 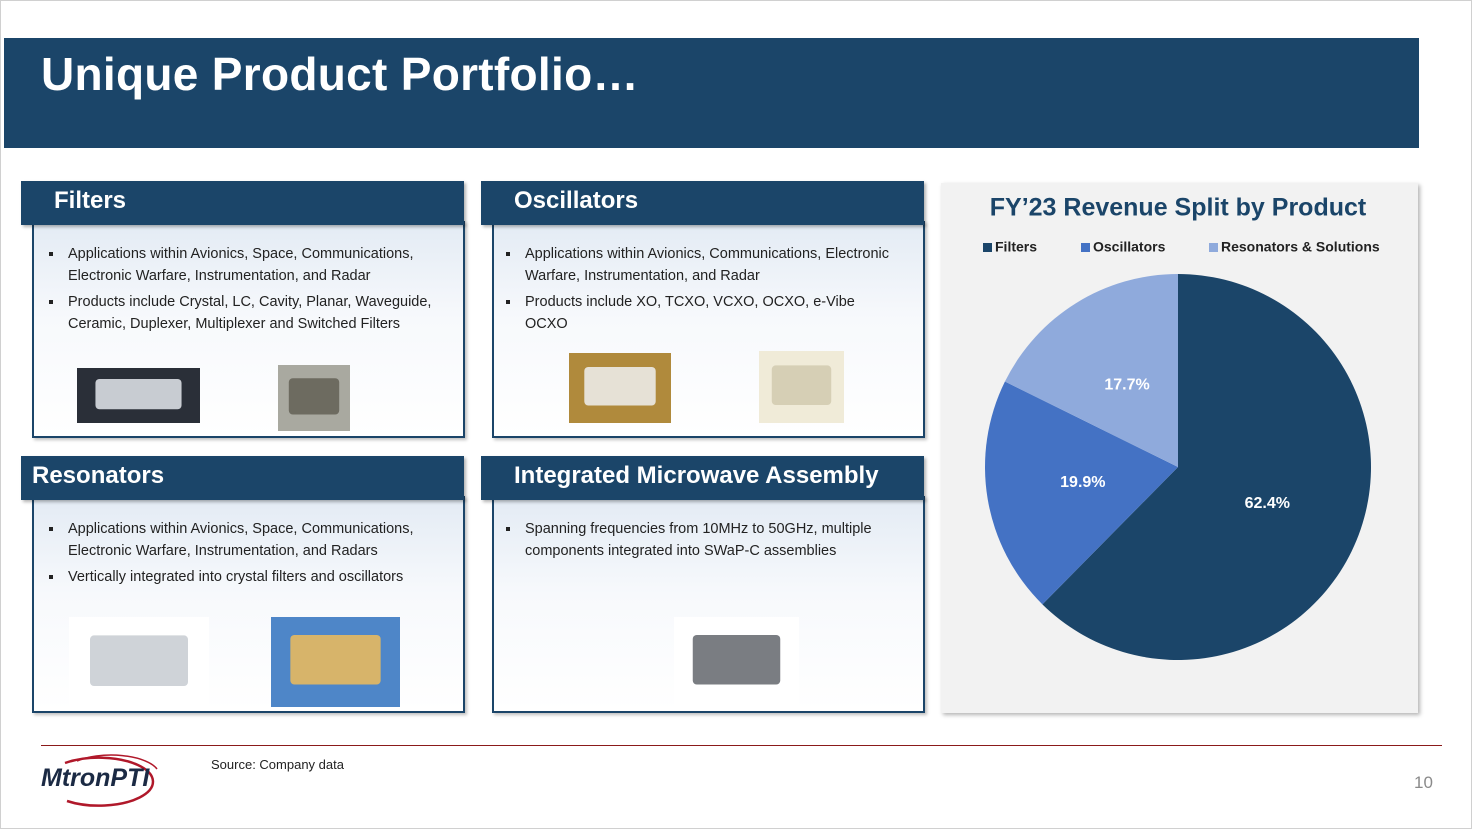 I want to click on page-number: 10, so click(x=1423, y=782).